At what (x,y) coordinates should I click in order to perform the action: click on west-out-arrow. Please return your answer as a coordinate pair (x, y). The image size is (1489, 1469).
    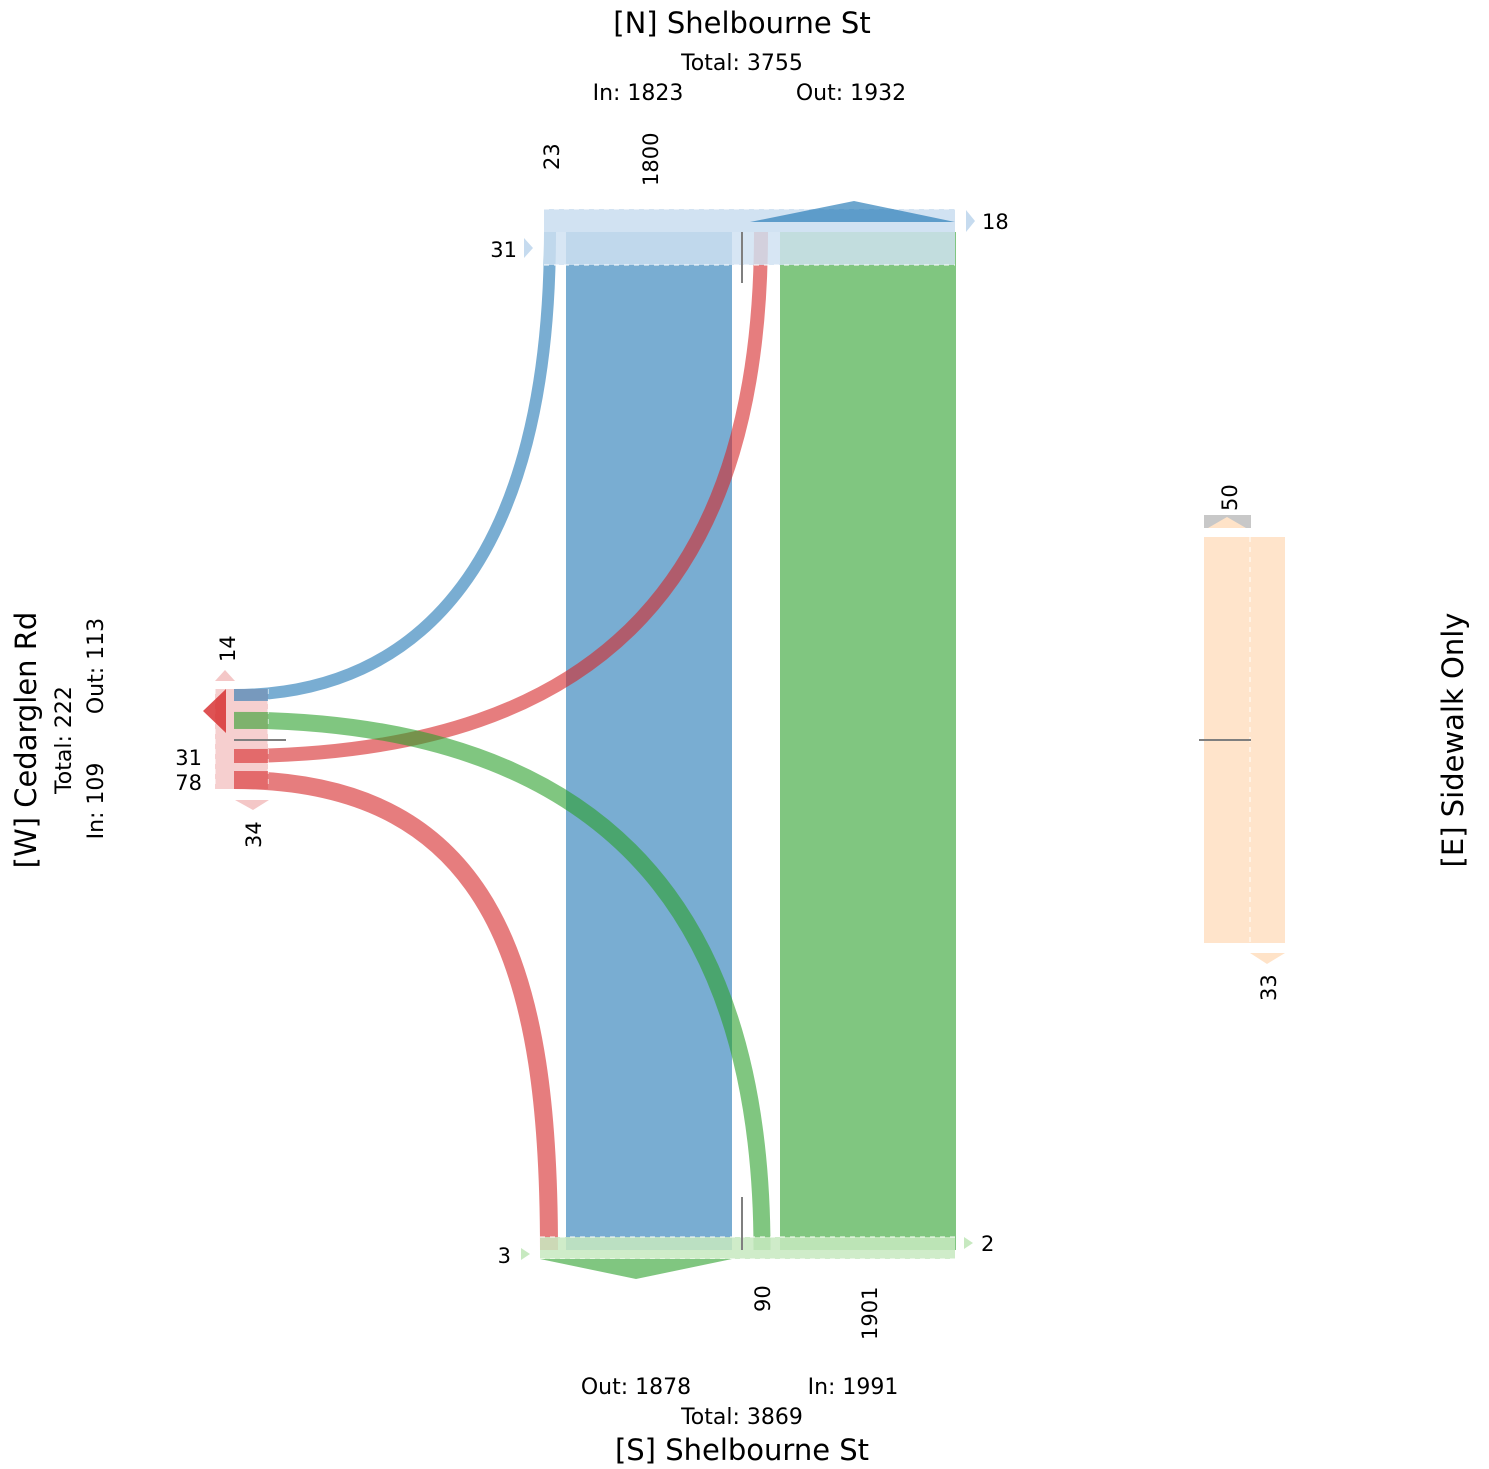
    Looking at the image, I should click on (214, 711).